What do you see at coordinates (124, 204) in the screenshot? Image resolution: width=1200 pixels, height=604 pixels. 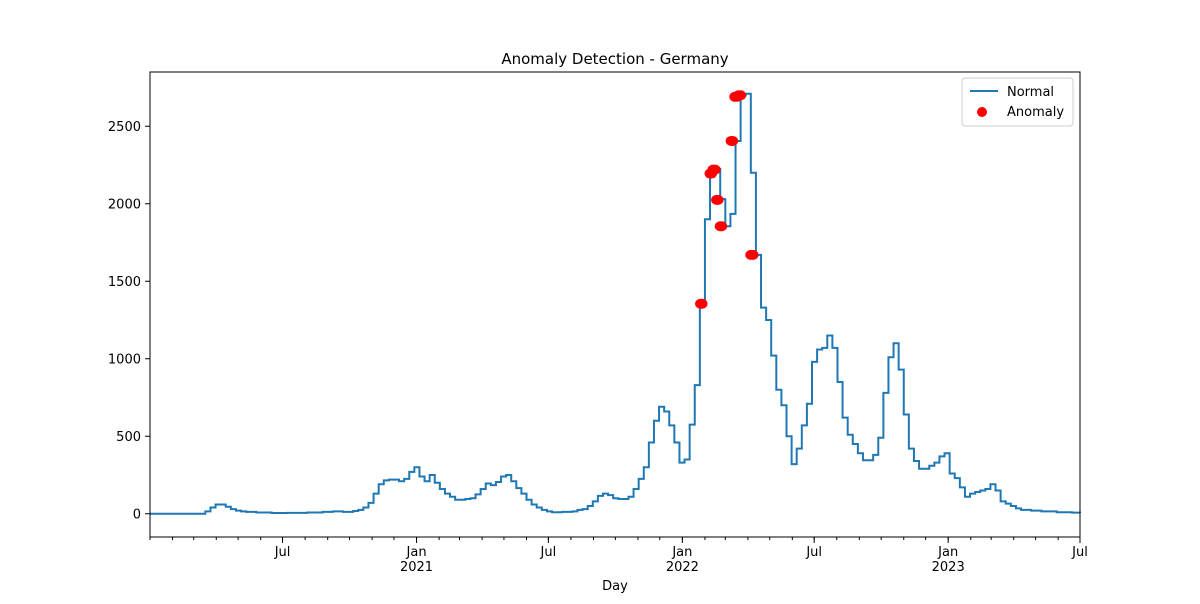 I see `y-tick-label: 2000` at bounding box center [124, 204].